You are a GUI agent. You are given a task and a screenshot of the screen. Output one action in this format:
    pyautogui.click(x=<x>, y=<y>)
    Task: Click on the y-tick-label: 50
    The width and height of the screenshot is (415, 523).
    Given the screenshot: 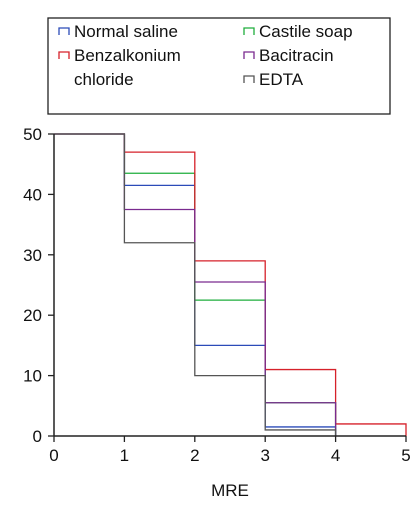 What is the action you would take?
    pyautogui.click(x=32, y=134)
    